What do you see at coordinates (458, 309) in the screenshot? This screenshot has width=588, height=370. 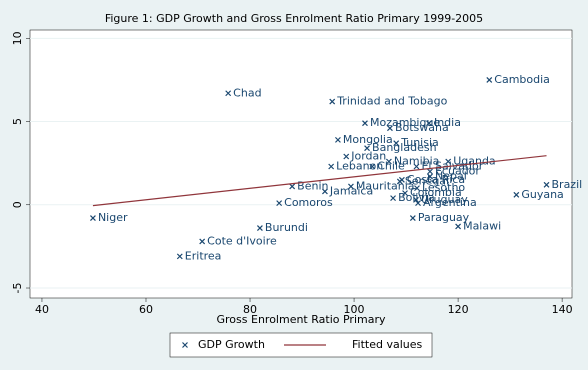 I see `x-tick-label: 120` at bounding box center [458, 309].